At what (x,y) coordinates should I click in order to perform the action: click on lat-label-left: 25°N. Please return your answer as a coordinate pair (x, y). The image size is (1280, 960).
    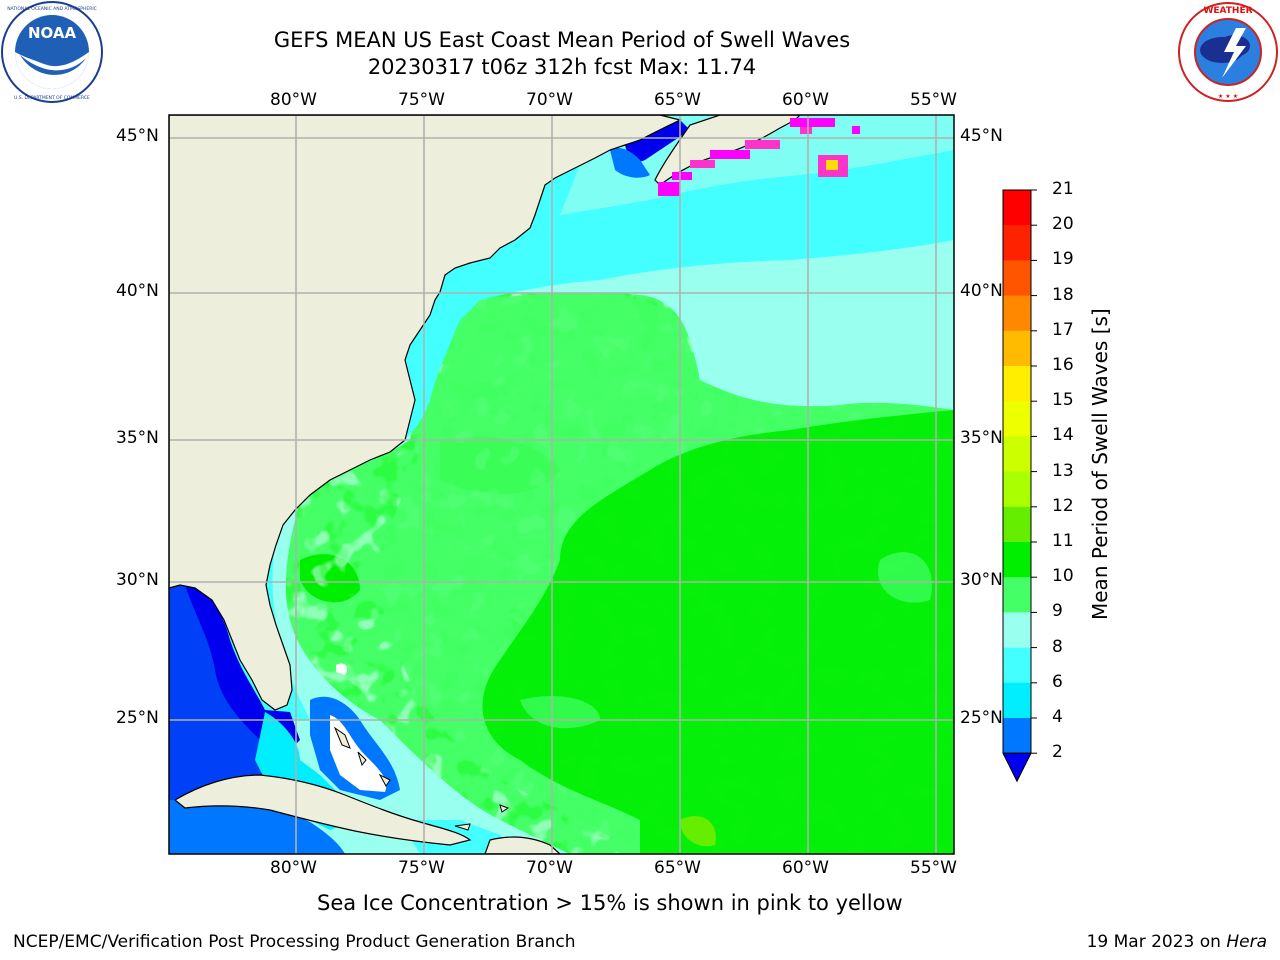
    Looking at the image, I should click on (137, 718).